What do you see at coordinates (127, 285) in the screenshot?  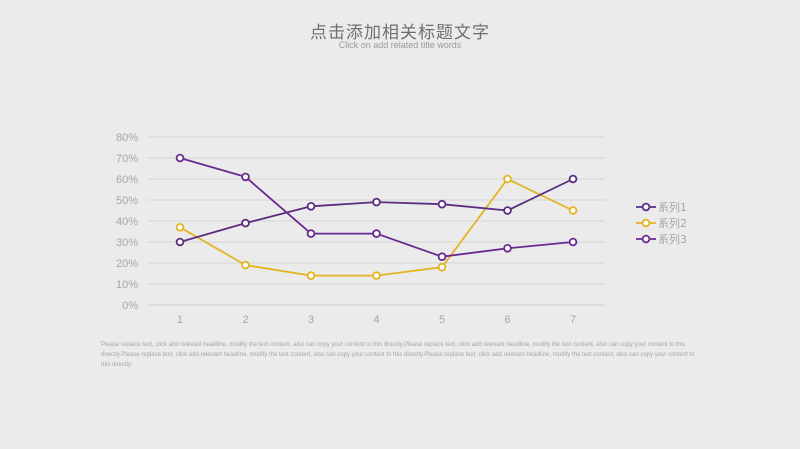 I see `y-tick-label: 10%` at bounding box center [127, 285].